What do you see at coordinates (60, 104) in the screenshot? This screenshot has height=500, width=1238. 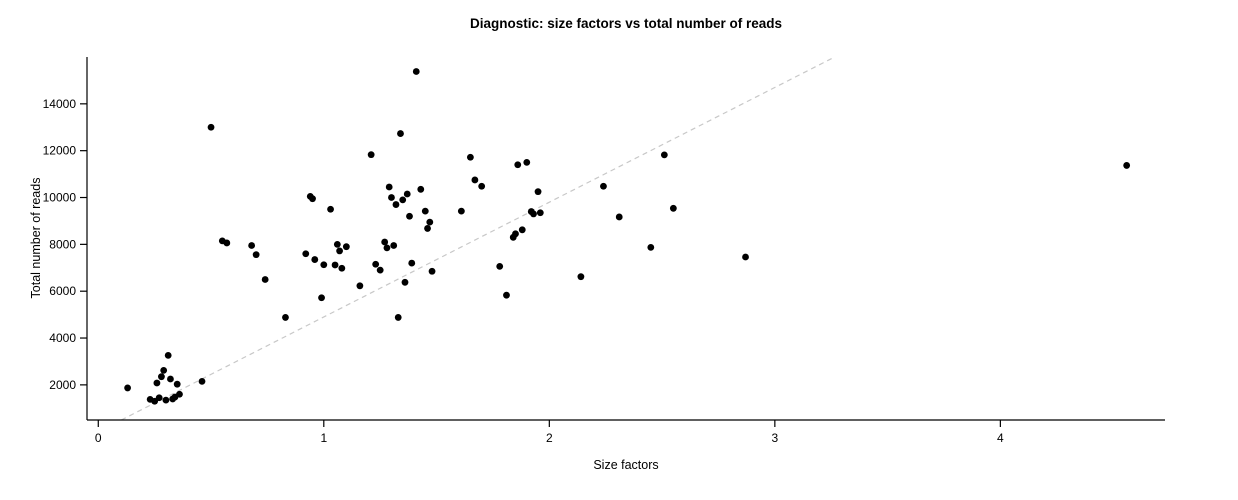 I see `y-tick-label: 14000` at bounding box center [60, 104].